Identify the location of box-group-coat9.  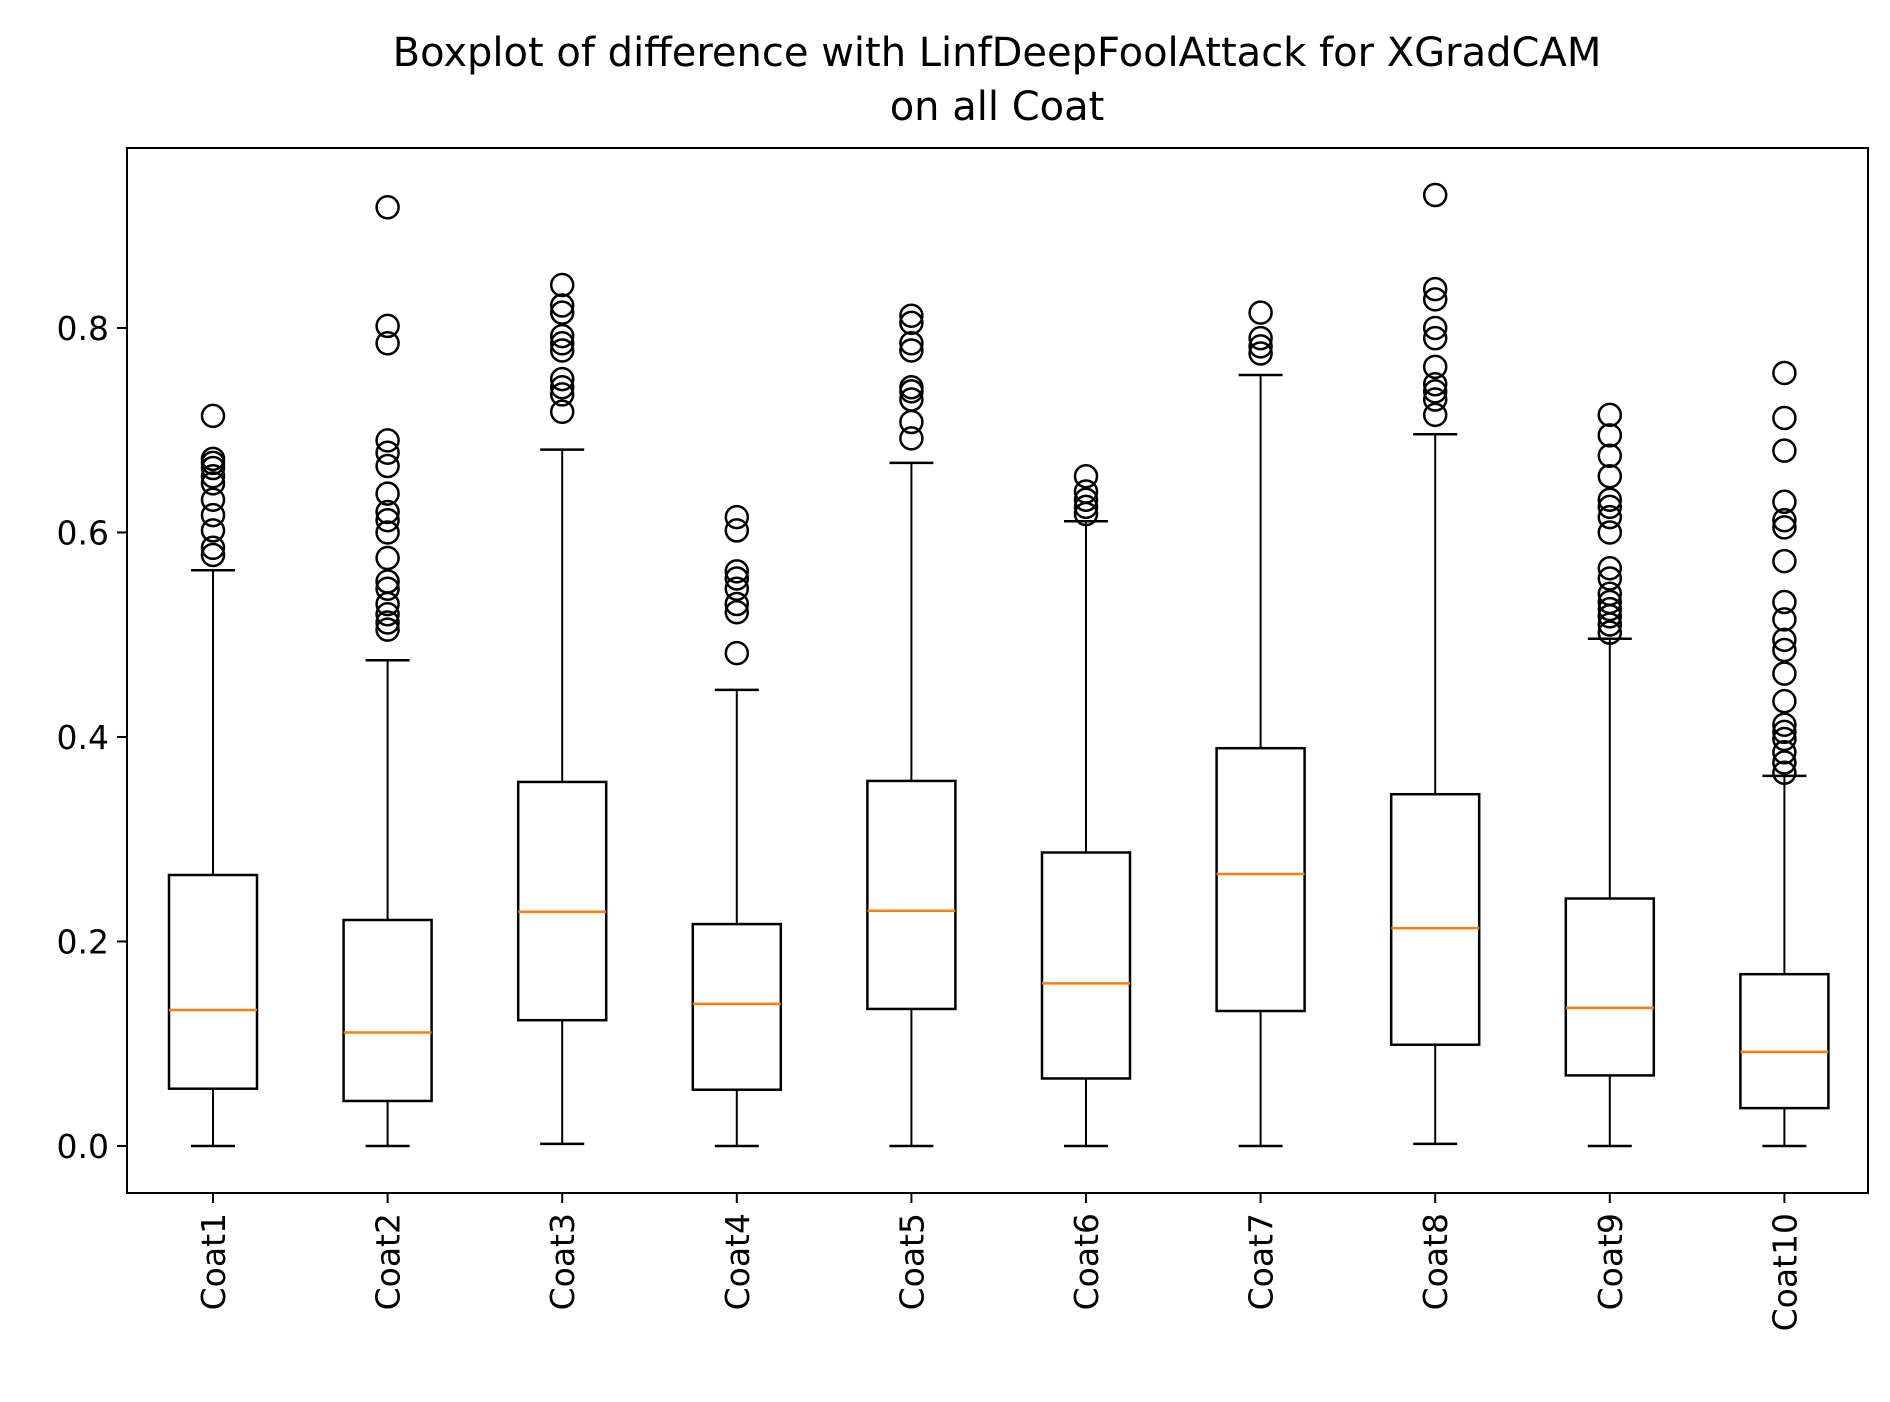
(1610, 775).